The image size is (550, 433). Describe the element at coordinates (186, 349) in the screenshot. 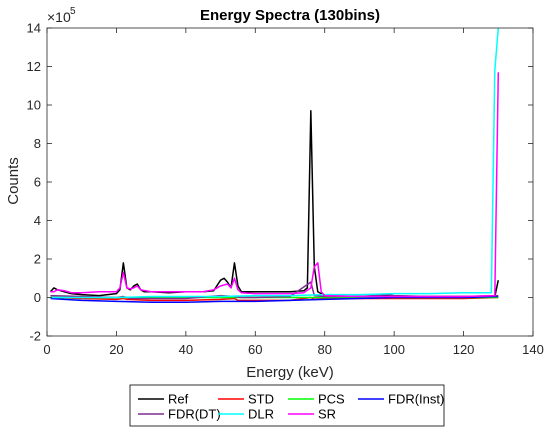

I see `x-tick-label: 40` at that location.